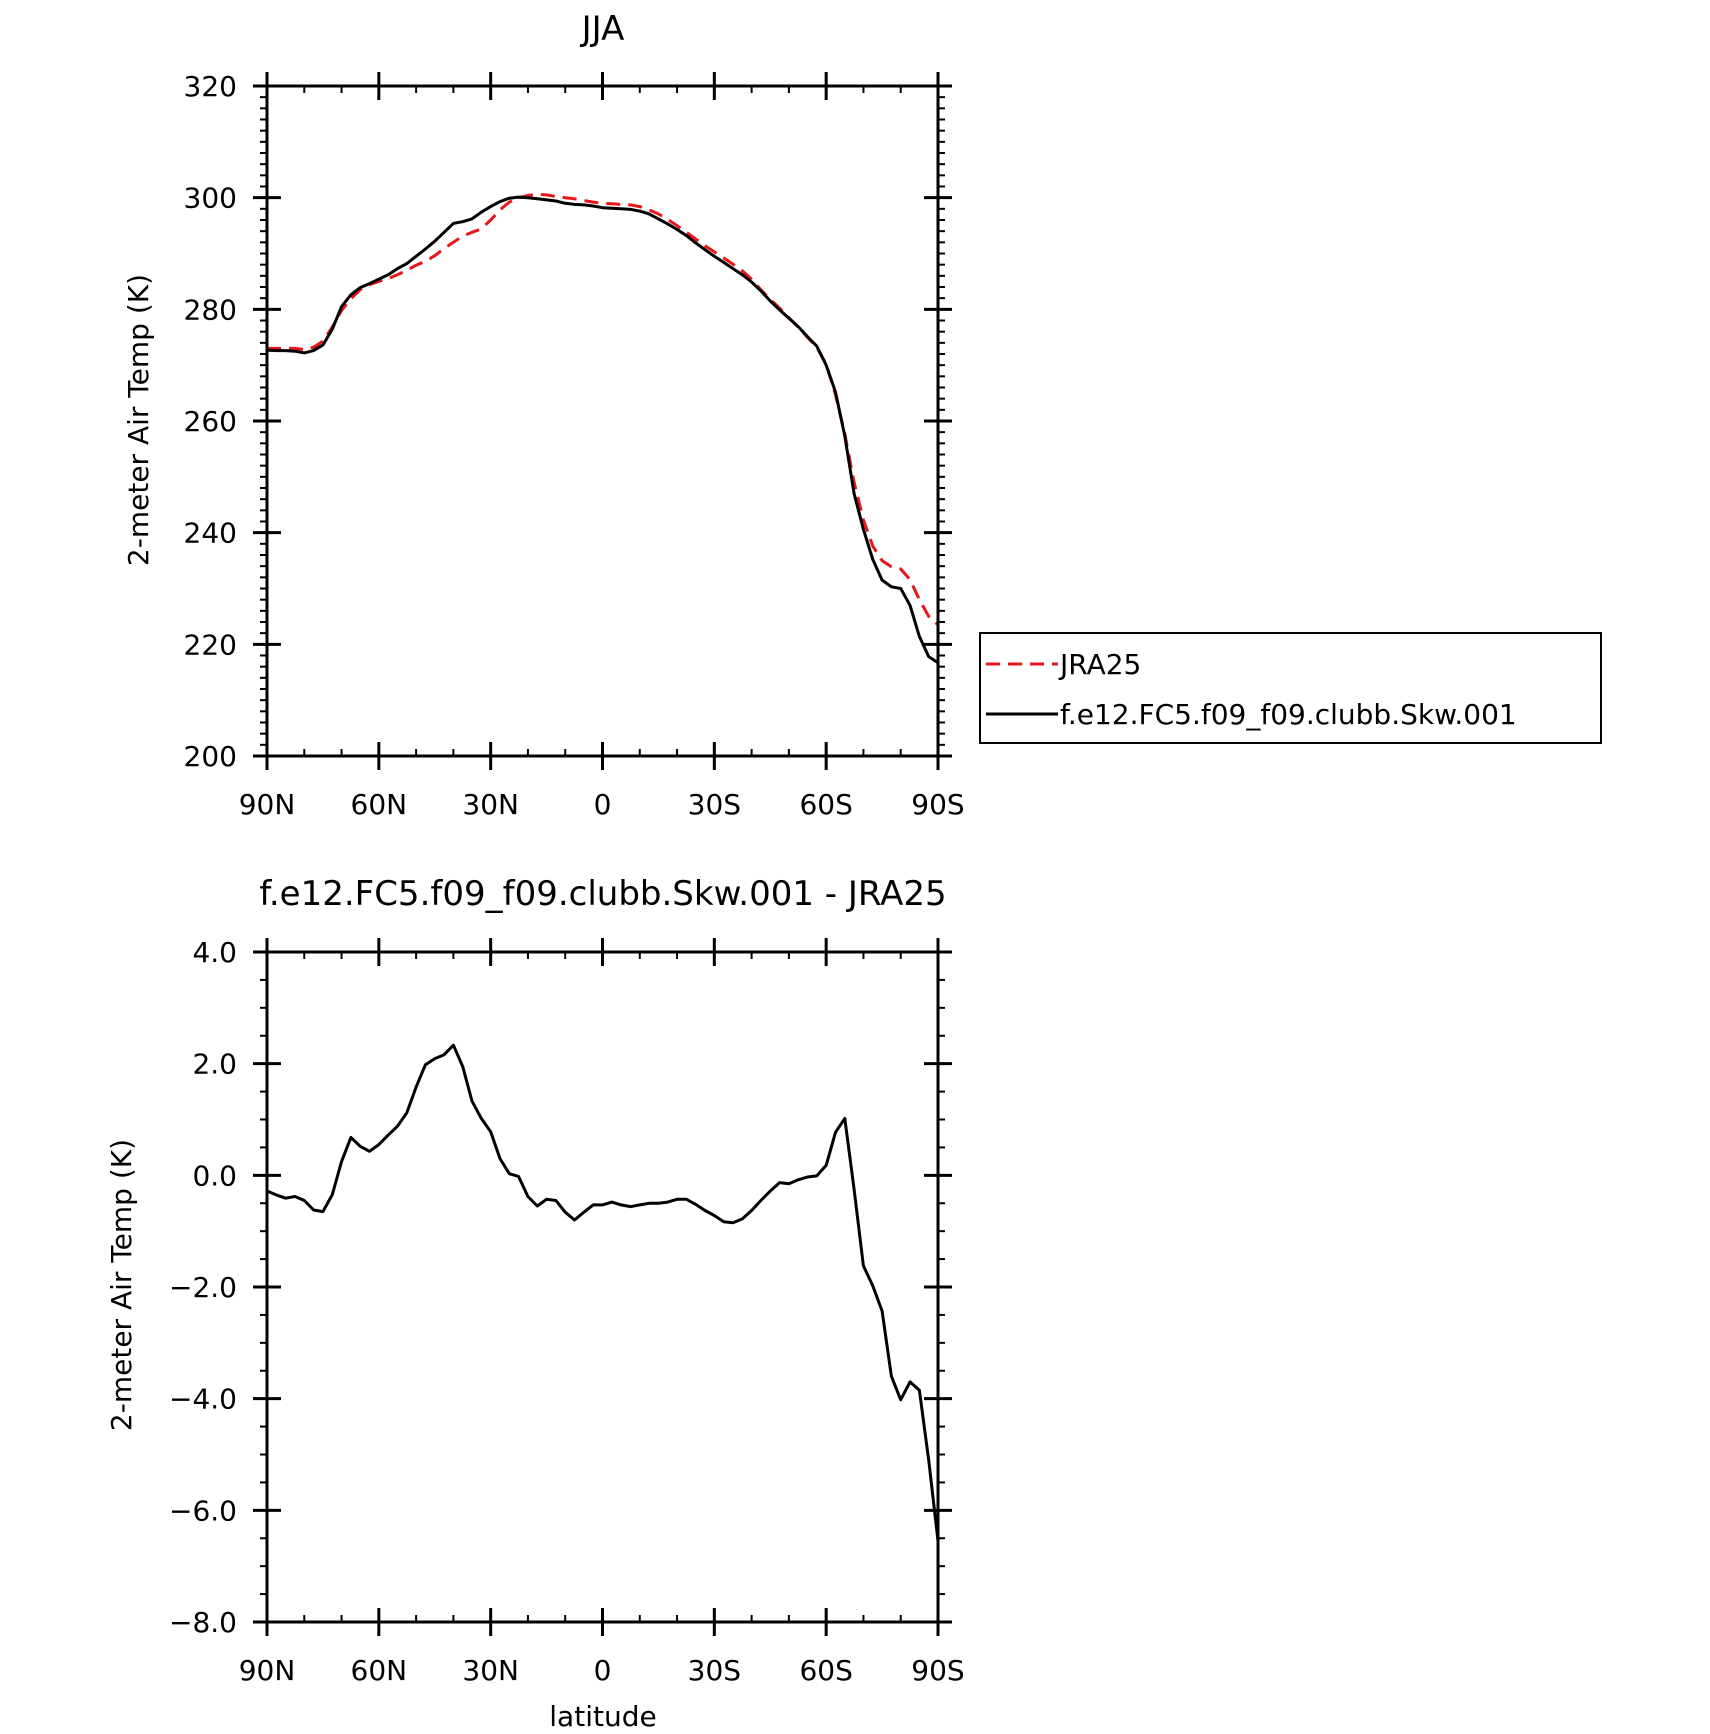  Describe the element at coordinates (138, 420) in the screenshot. I see `top-panel-y-axis-title: 2-meter Air Temp (K)` at that location.